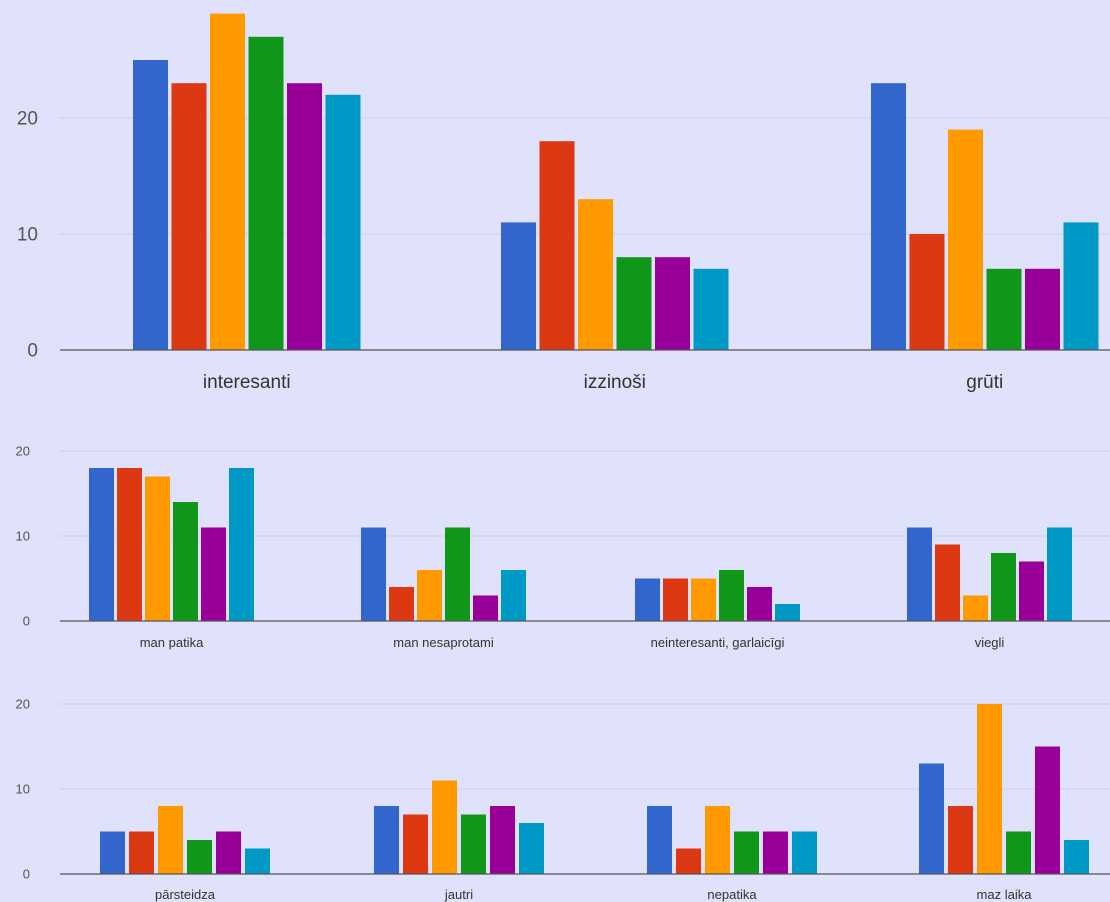 The height and width of the screenshot is (902, 1110). Describe the element at coordinates (615, 382) in the screenshot. I see `category-label: izzinoši` at that location.